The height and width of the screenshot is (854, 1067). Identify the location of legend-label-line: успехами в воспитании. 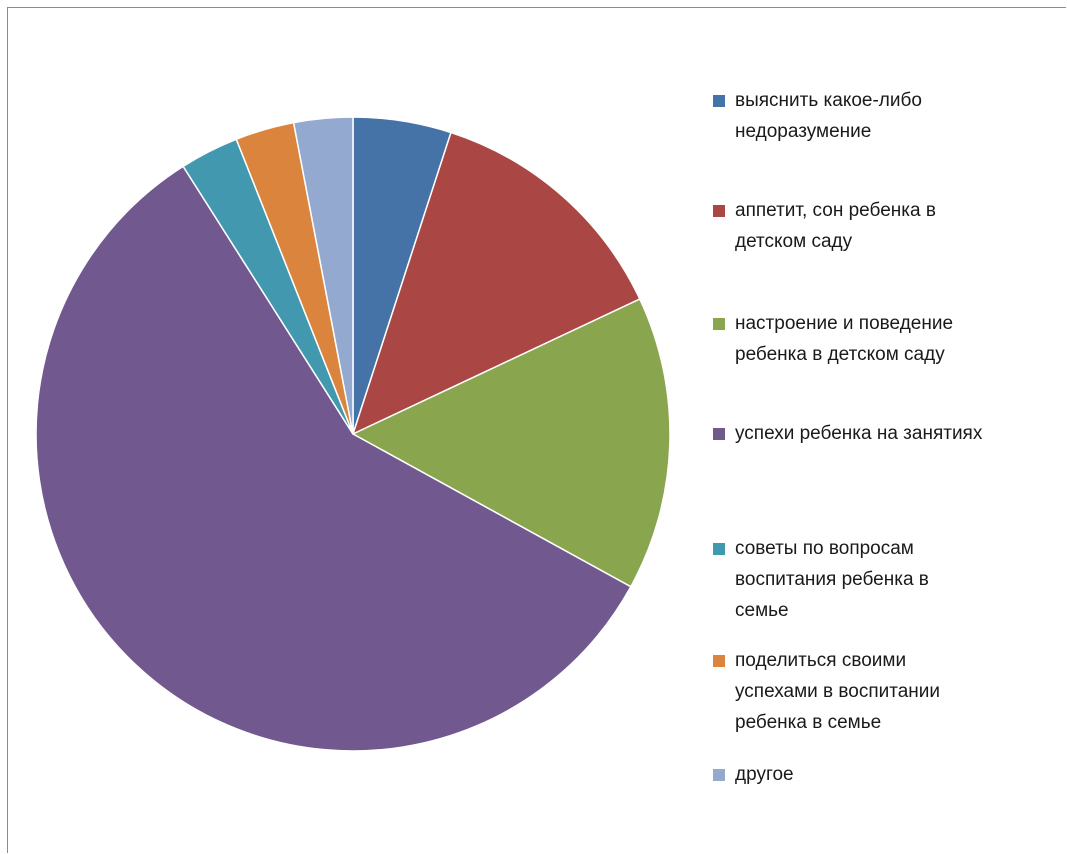
(838, 691).